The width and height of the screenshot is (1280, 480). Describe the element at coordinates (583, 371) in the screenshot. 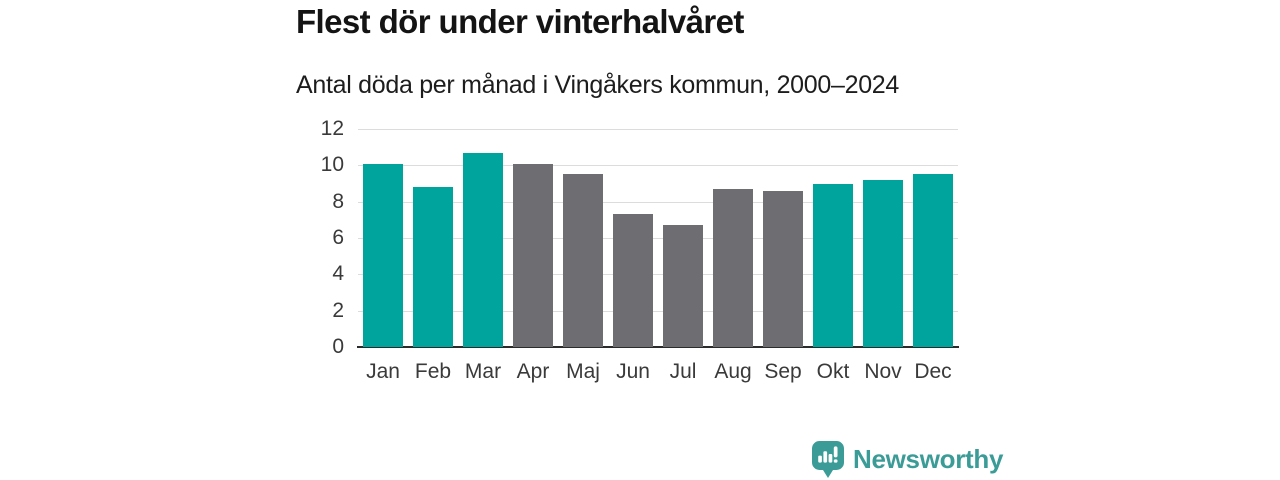

I see `x-axis-label-Maj: Maj` at that location.